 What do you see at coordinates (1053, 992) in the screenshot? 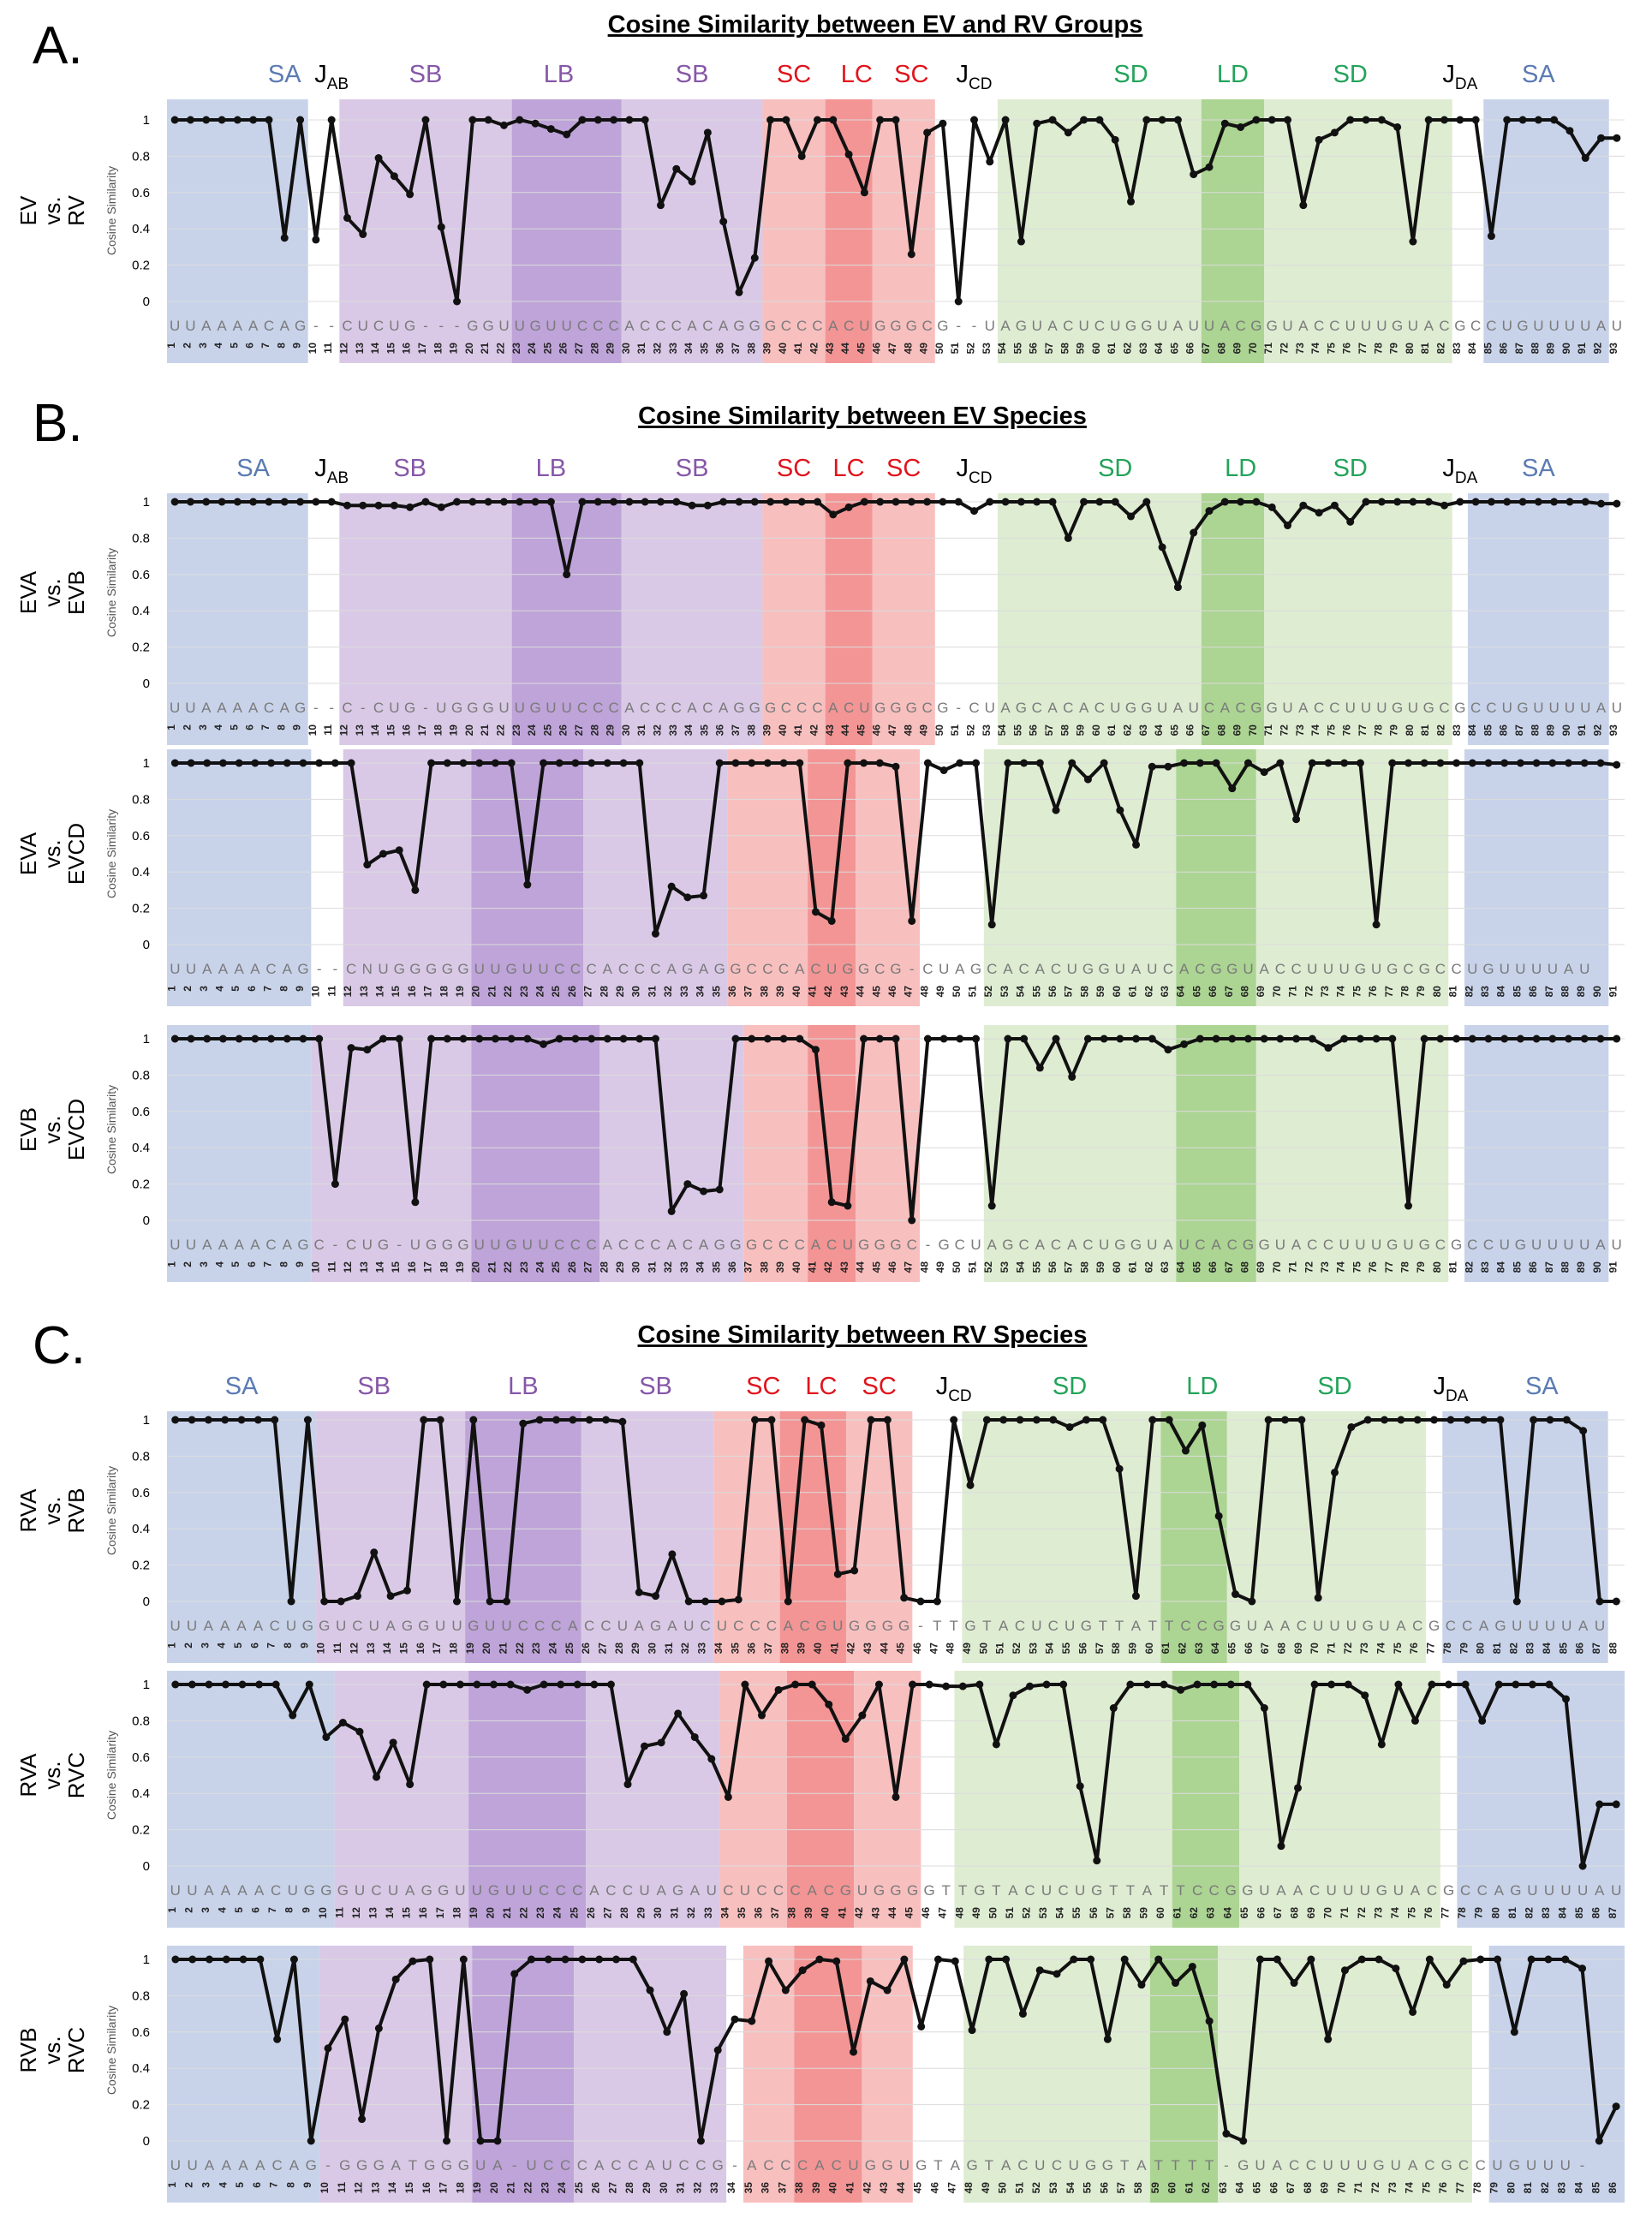
I see `position-number: 56` at bounding box center [1053, 992].